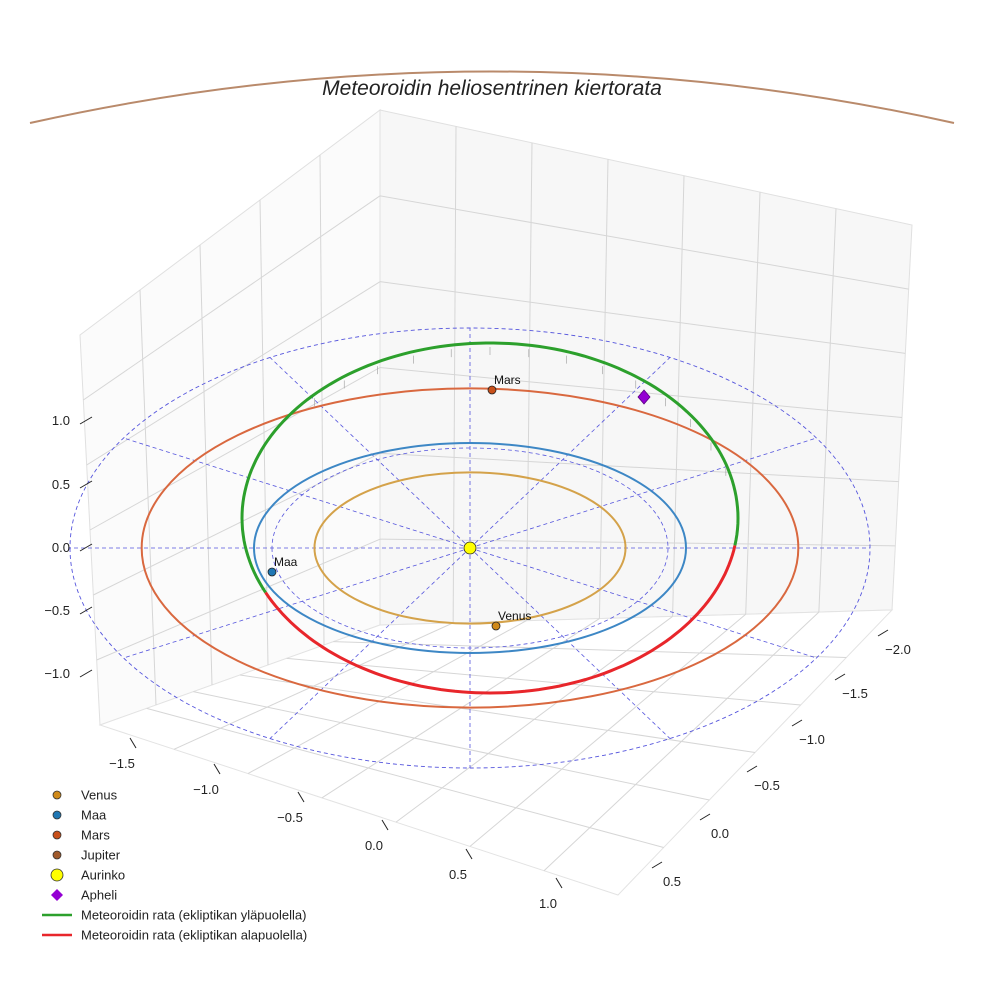 Image resolution: width=984 pixels, height=984 pixels. What do you see at coordinates (101, 855) in the screenshot?
I see `legend-label: Jupiter` at bounding box center [101, 855].